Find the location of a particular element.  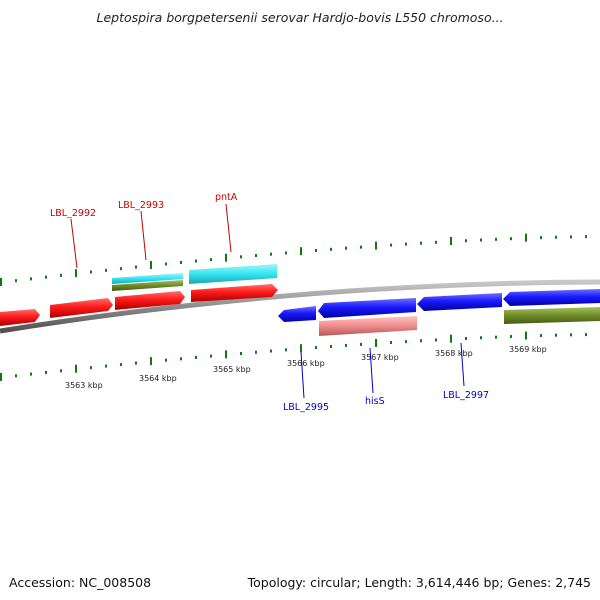

feature-olive-right is located at coordinates (552, 315).